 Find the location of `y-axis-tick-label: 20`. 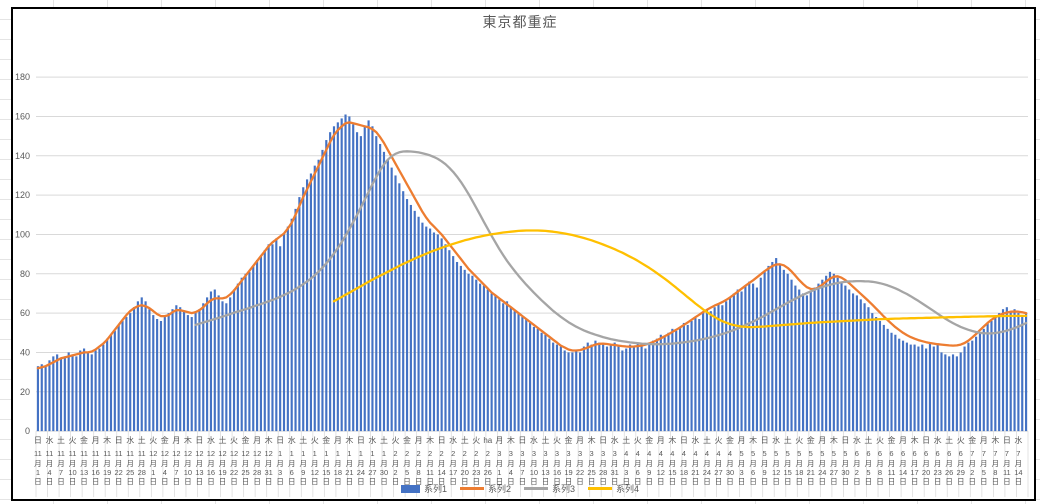

y-axis-tick-label: 20 is located at coordinates (25, 392).